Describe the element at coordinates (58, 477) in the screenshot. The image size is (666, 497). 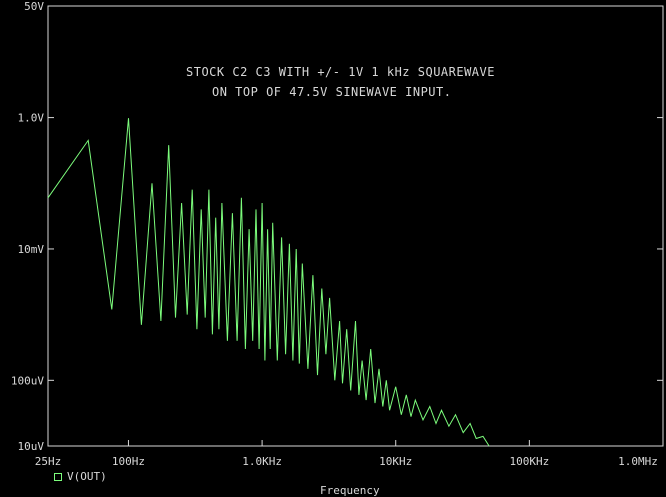
I see `legend-marker` at that location.